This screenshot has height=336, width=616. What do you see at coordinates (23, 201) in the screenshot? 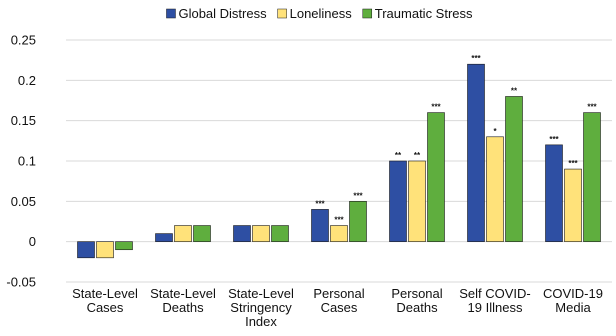
I see `y-tick-label: 0.05` at bounding box center [23, 201].